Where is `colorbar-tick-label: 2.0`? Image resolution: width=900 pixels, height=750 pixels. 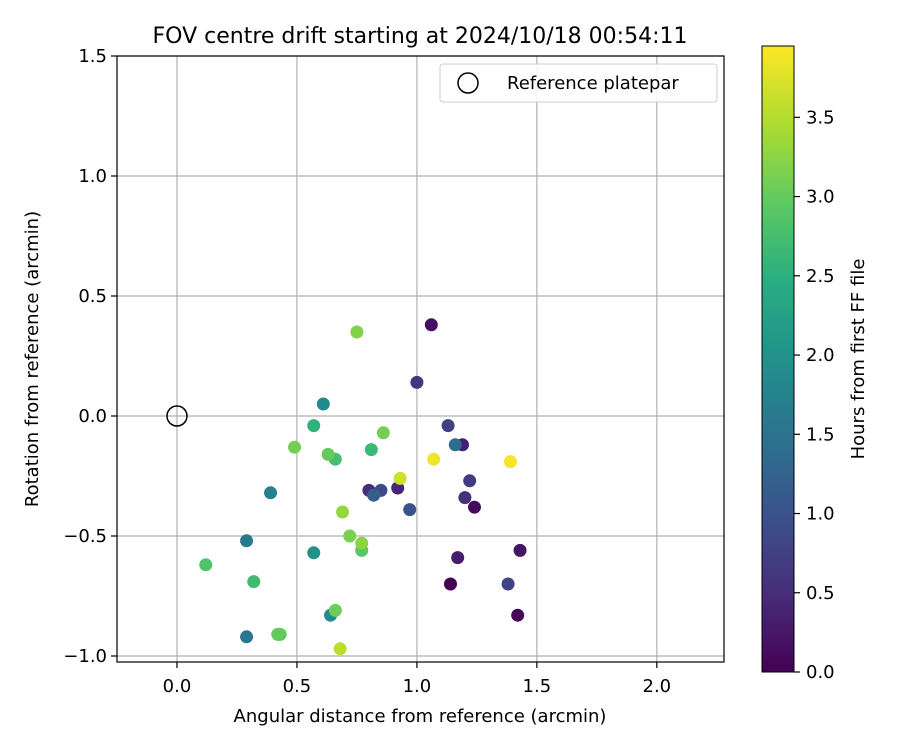
colorbar-tick-label: 2.0 is located at coordinates (820, 355).